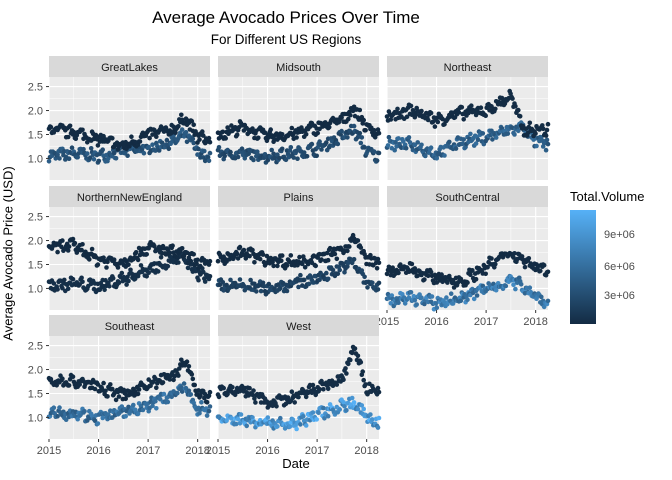 The width and height of the screenshot is (672, 480). Describe the element at coordinates (298, 196) in the screenshot. I see `facet-strip-plains` at that location.